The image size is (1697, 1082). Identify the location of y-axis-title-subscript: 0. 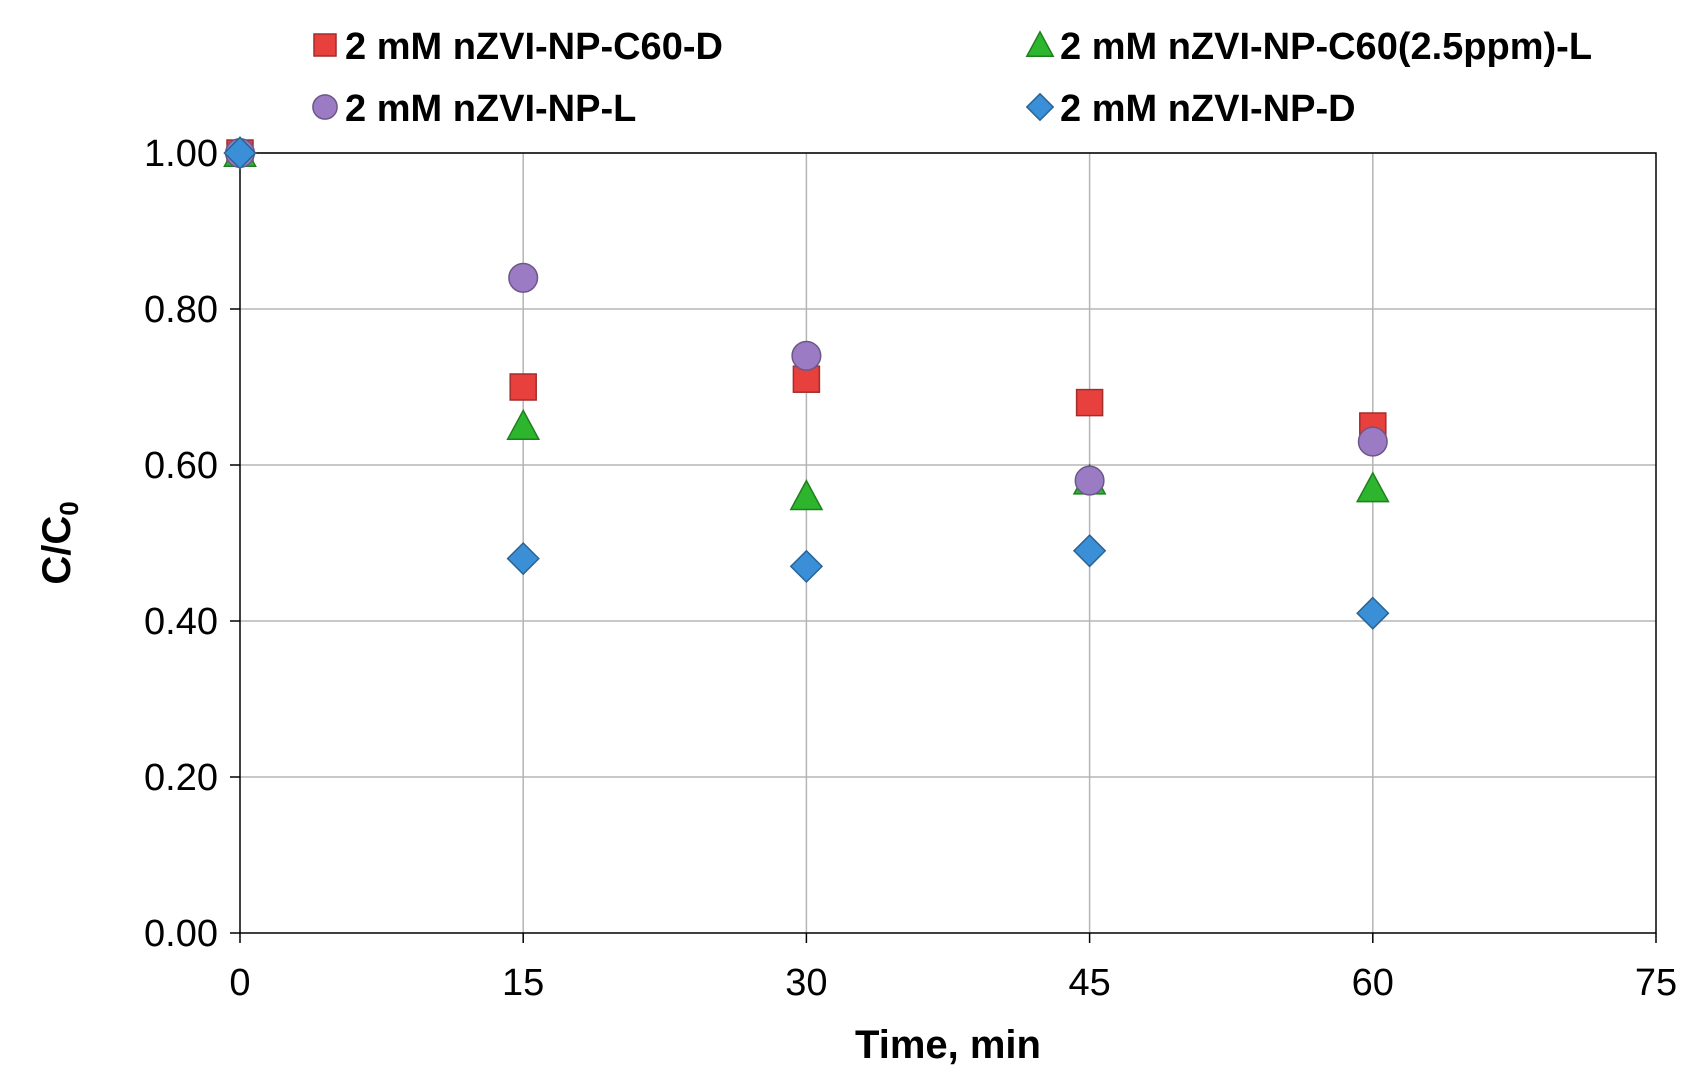
(69, 508).